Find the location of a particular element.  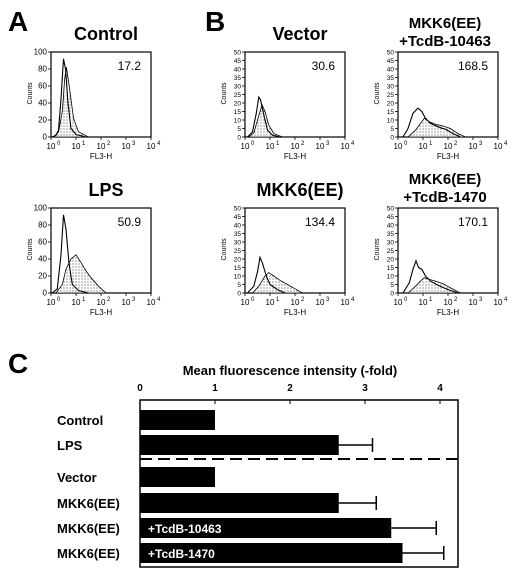

histogram-title: +TcdB-1470 is located at coordinates (445, 197).